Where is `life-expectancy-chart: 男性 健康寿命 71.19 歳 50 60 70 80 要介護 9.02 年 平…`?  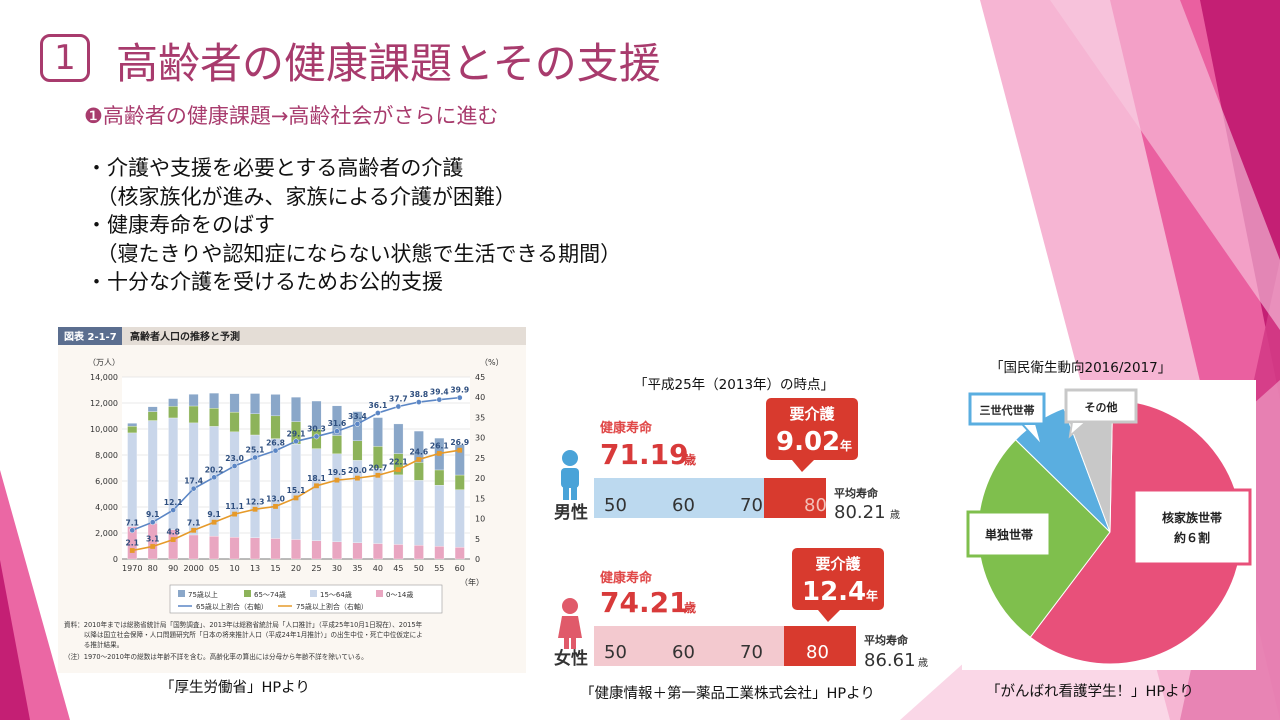 life-expectancy-chart: 男性 健康寿命 71.19 歳 50 60 70 80 要介護 9.02 年 平… is located at coordinates (741, 534).